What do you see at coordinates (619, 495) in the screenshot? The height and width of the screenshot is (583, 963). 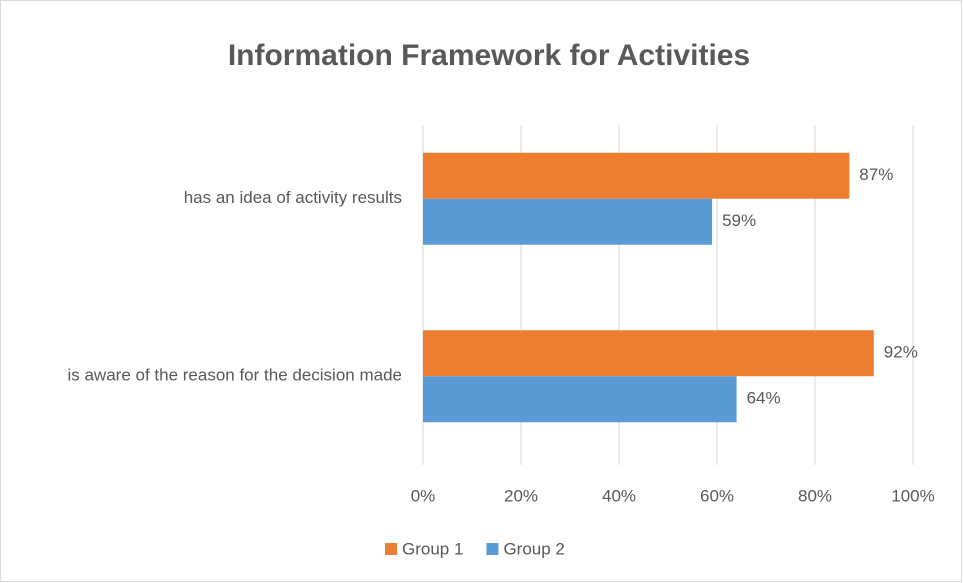 I see `x-tick-label: 40%` at bounding box center [619, 495].